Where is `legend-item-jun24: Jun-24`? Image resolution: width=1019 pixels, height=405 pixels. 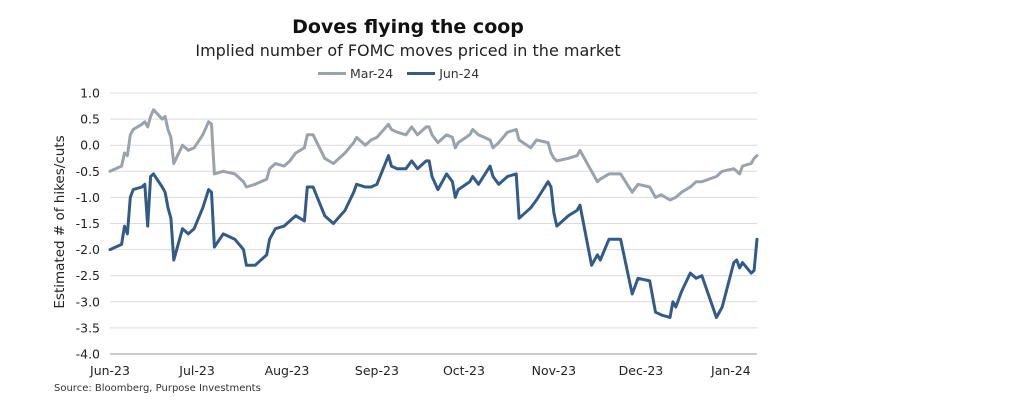
legend-item-jun24: Jun-24 is located at coordinates (443, 73).